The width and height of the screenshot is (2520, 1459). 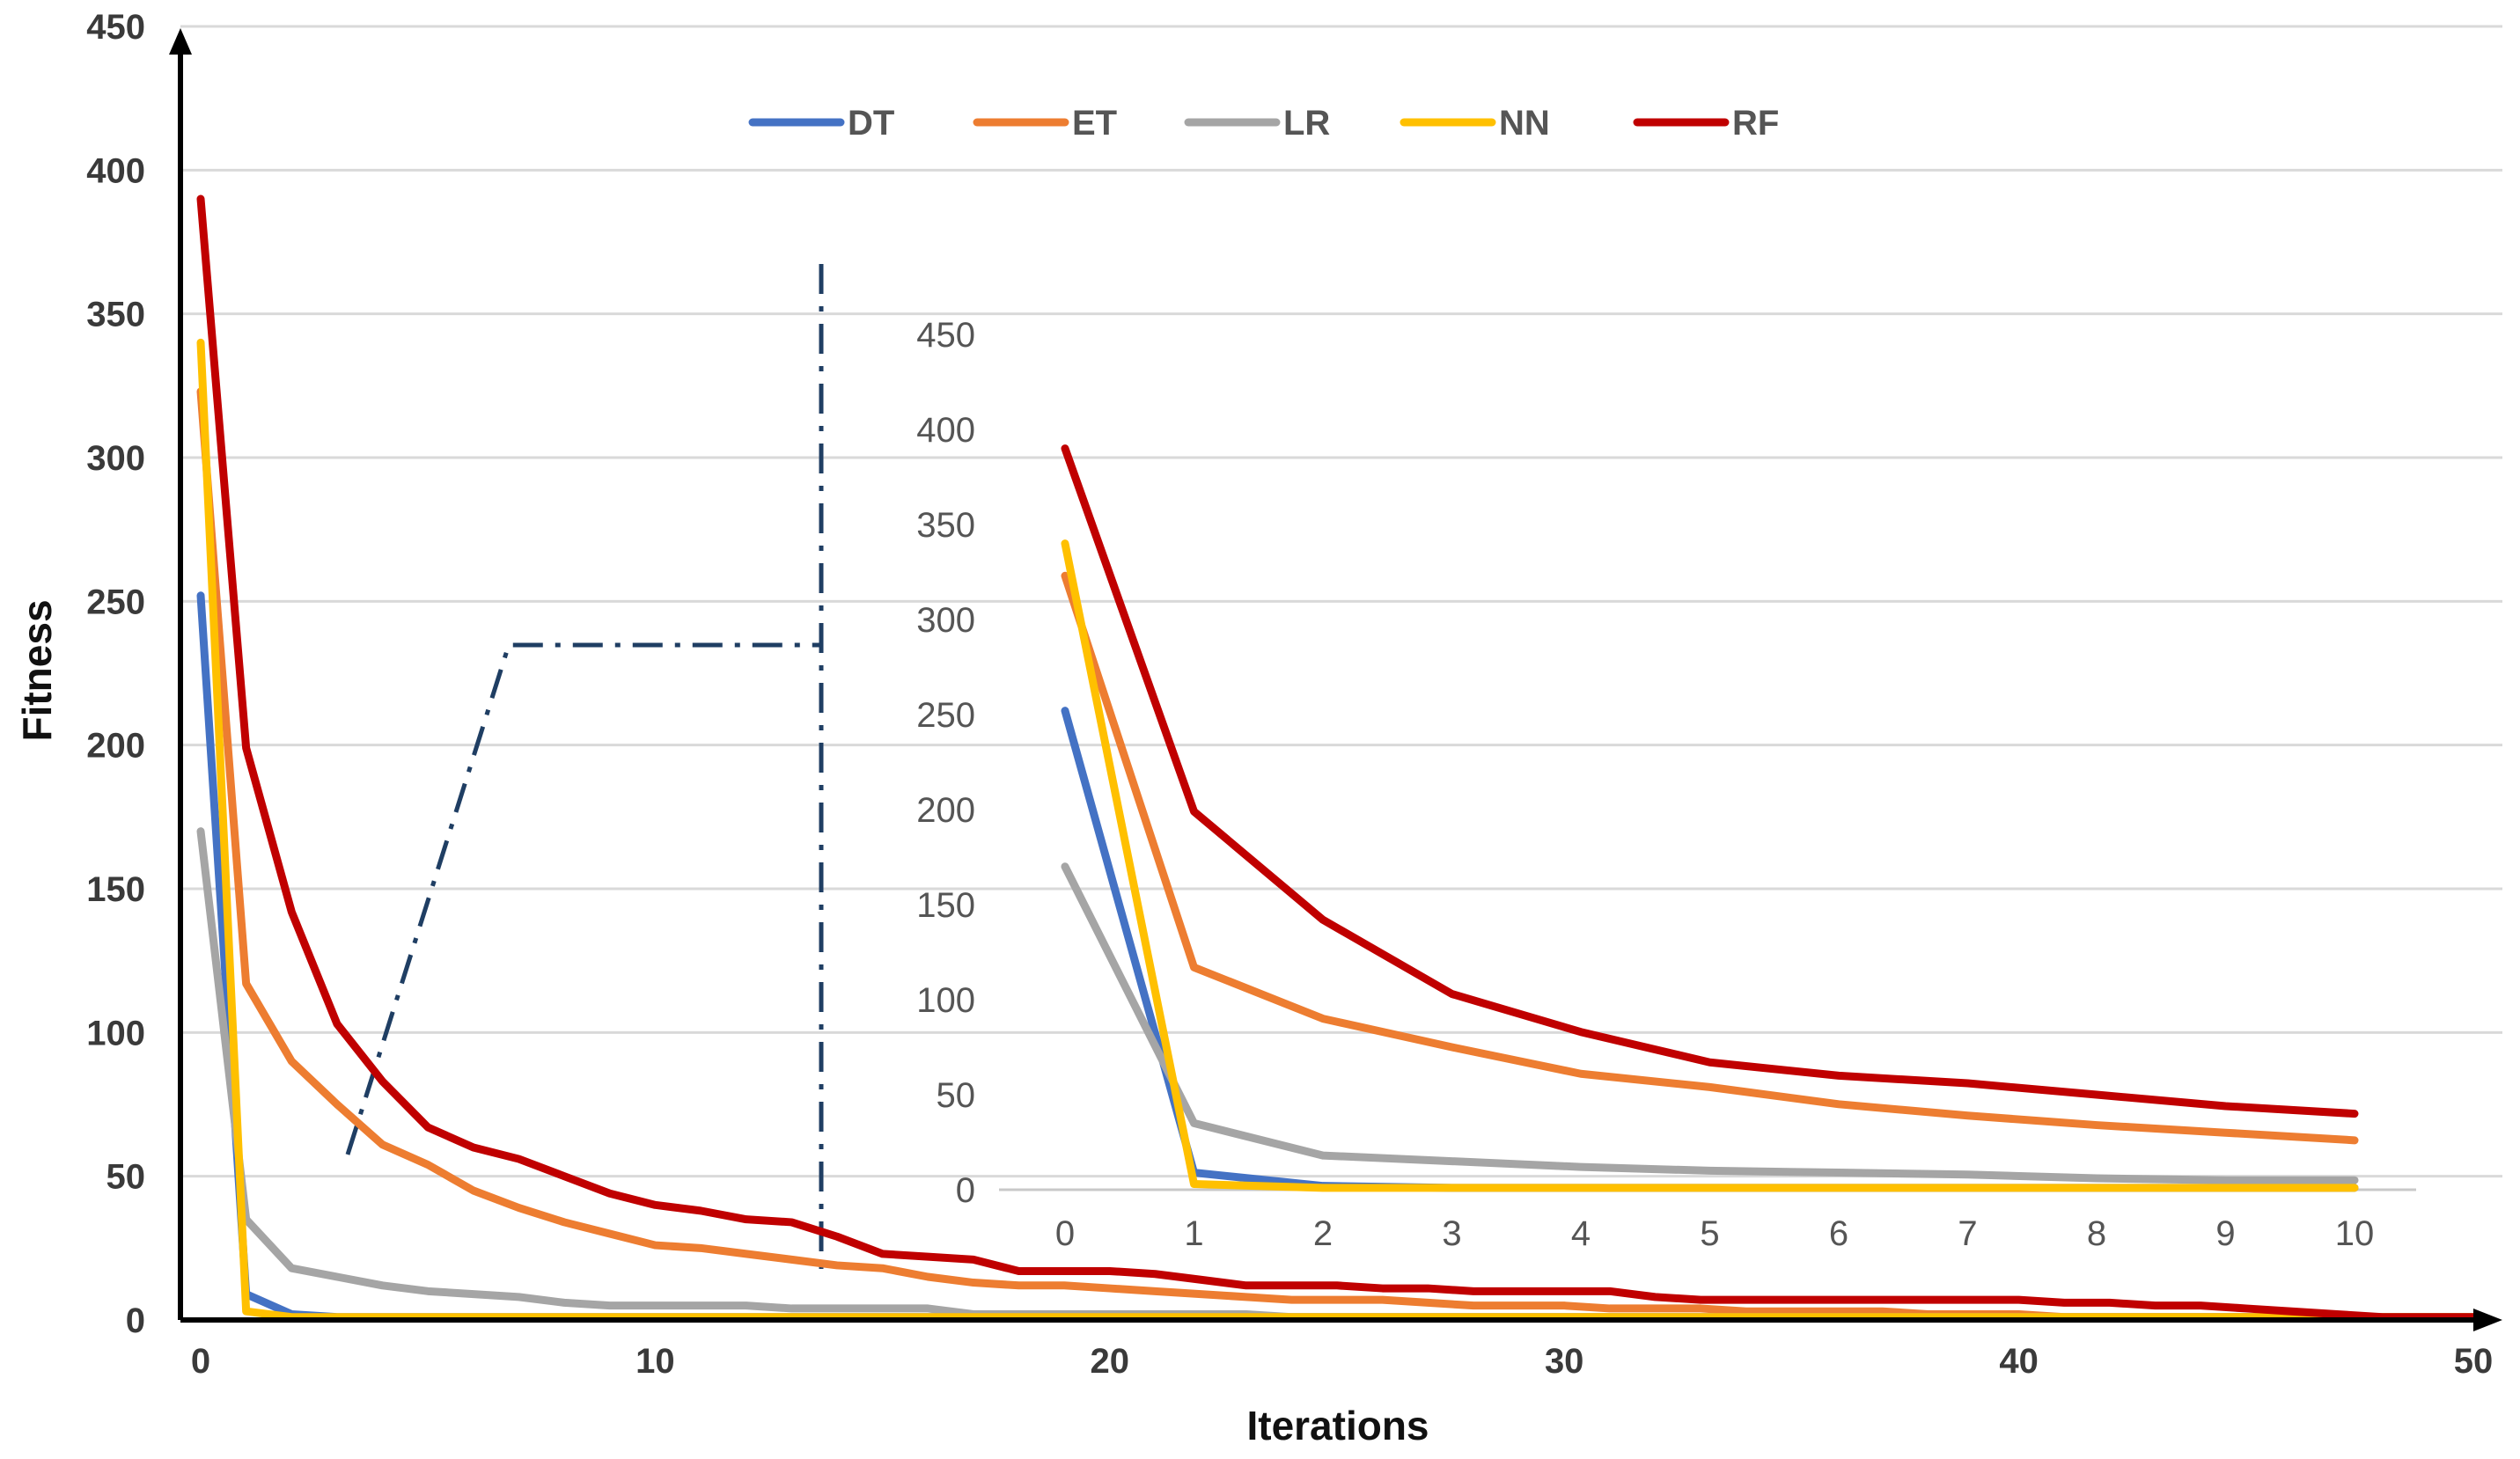 What do you see at coordinates (1451, 1233) in the screenshot?
I see `inset-x-tick-label: 3` at bounding box center [1451, 1233].